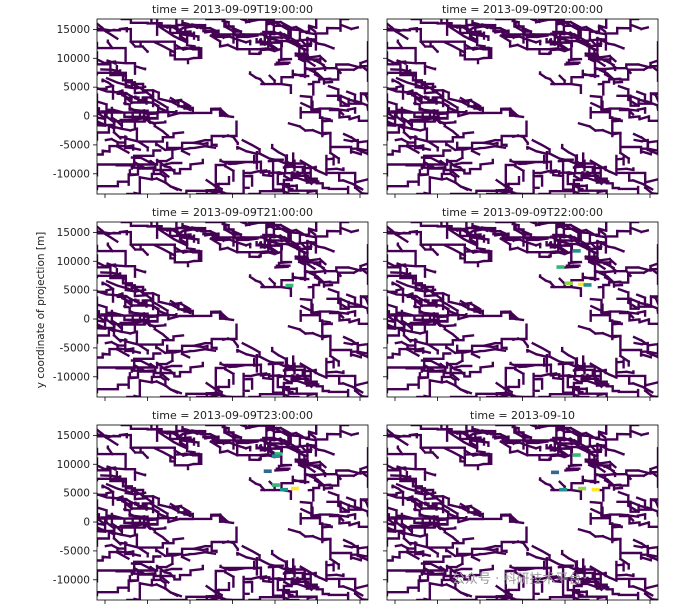  Describe the element at coordinates (517, 579) in the screenshot. I see `watermark: 公众号 · 科研技术平台` at that location.